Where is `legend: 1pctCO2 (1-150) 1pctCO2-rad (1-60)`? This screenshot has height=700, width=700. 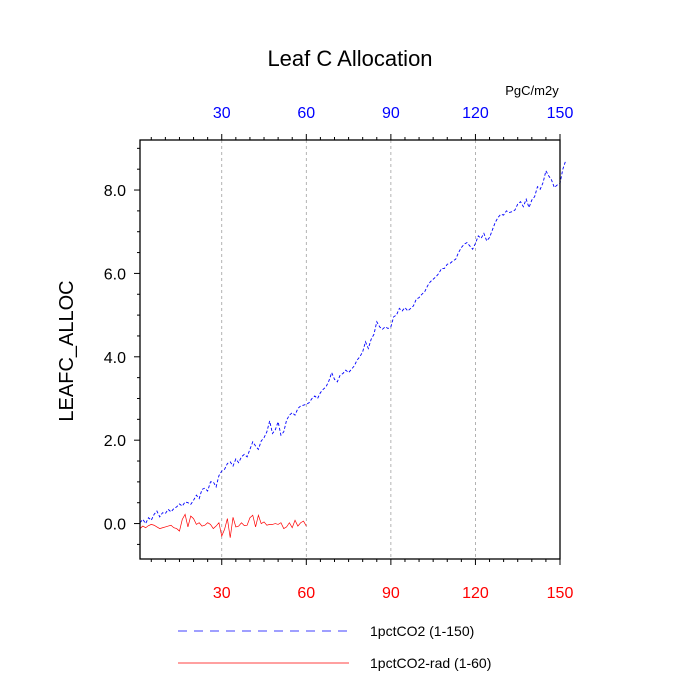 legend: 1pctCO2 (1-150) 1pctCO2-rad (1-60) is located at coordinates (334, 647).